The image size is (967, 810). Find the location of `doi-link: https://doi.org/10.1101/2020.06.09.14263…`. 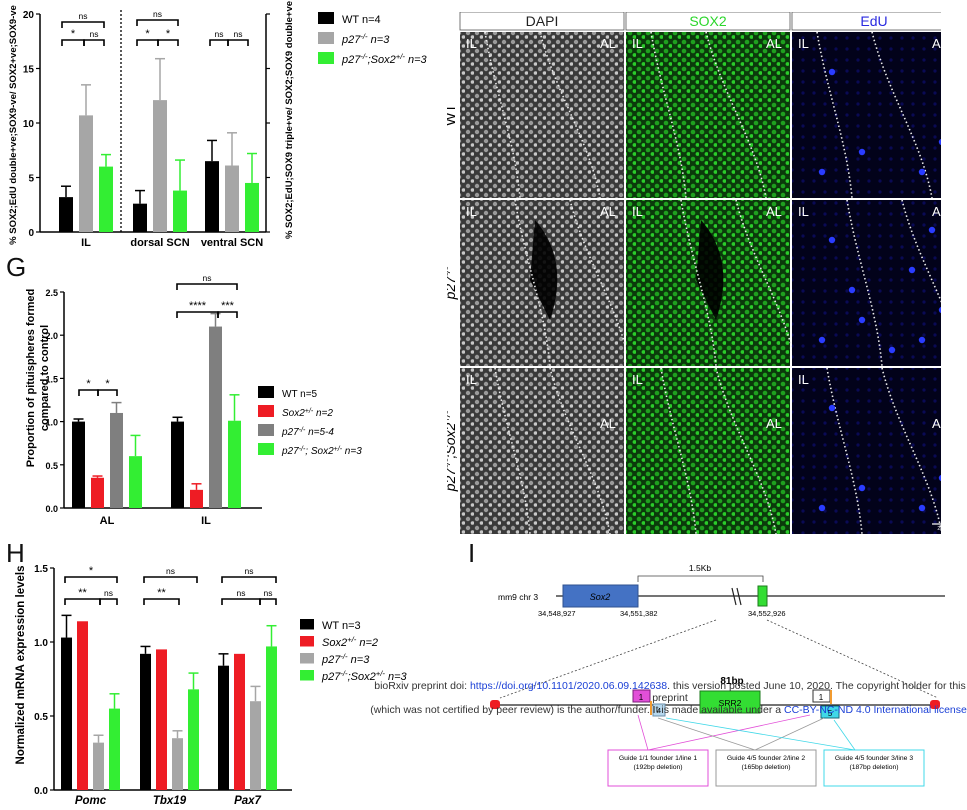

doi-link: https://doi.org/10.1101/2020.06.09.14263… is located at coordinates (568, 686).